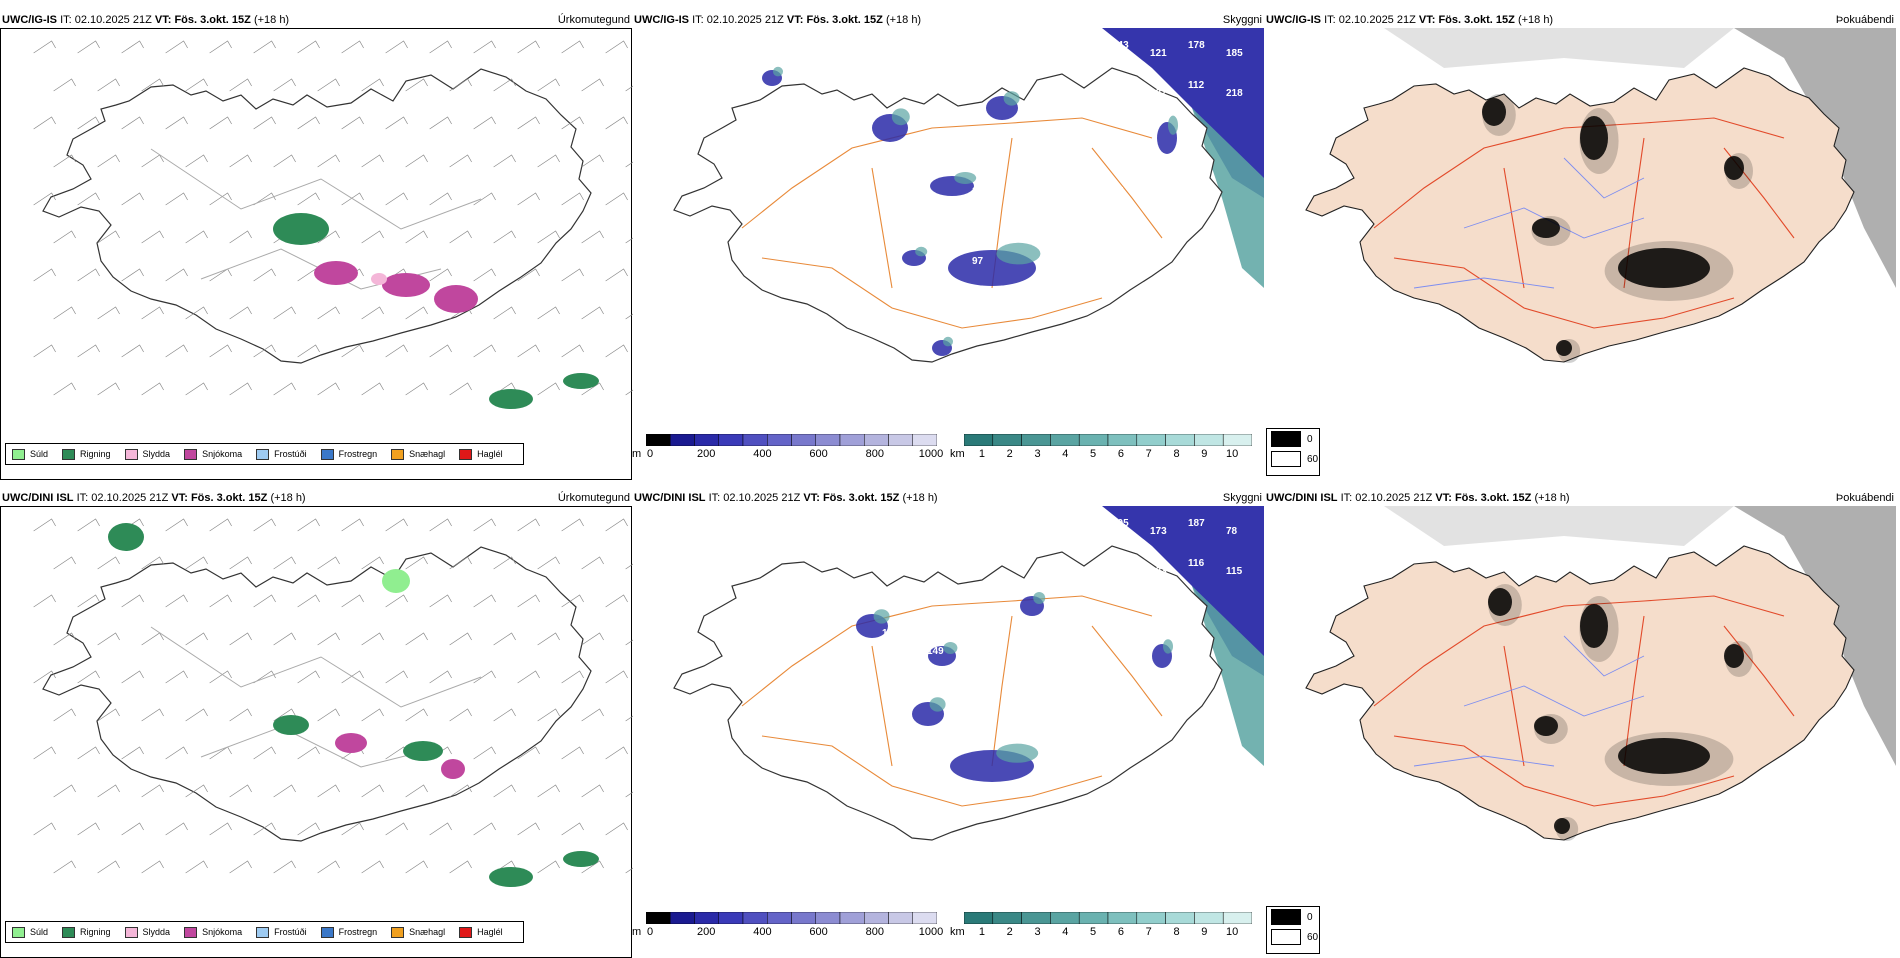 The image size is (1900, 958). I want to click on legend-item: Frostúði, so click(281, 932).